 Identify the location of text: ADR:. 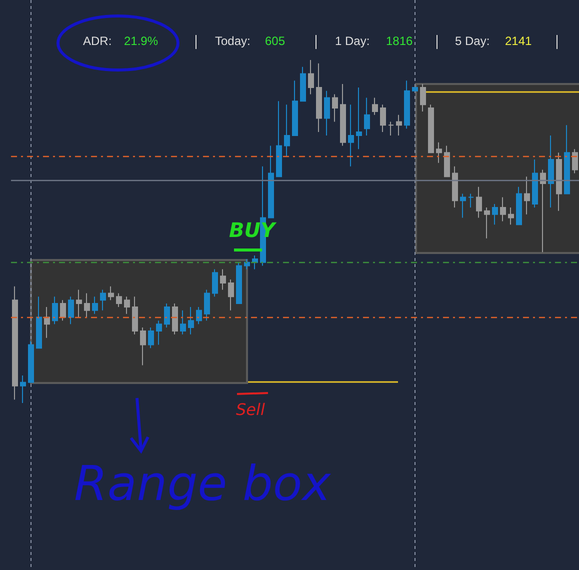
(97, 41).